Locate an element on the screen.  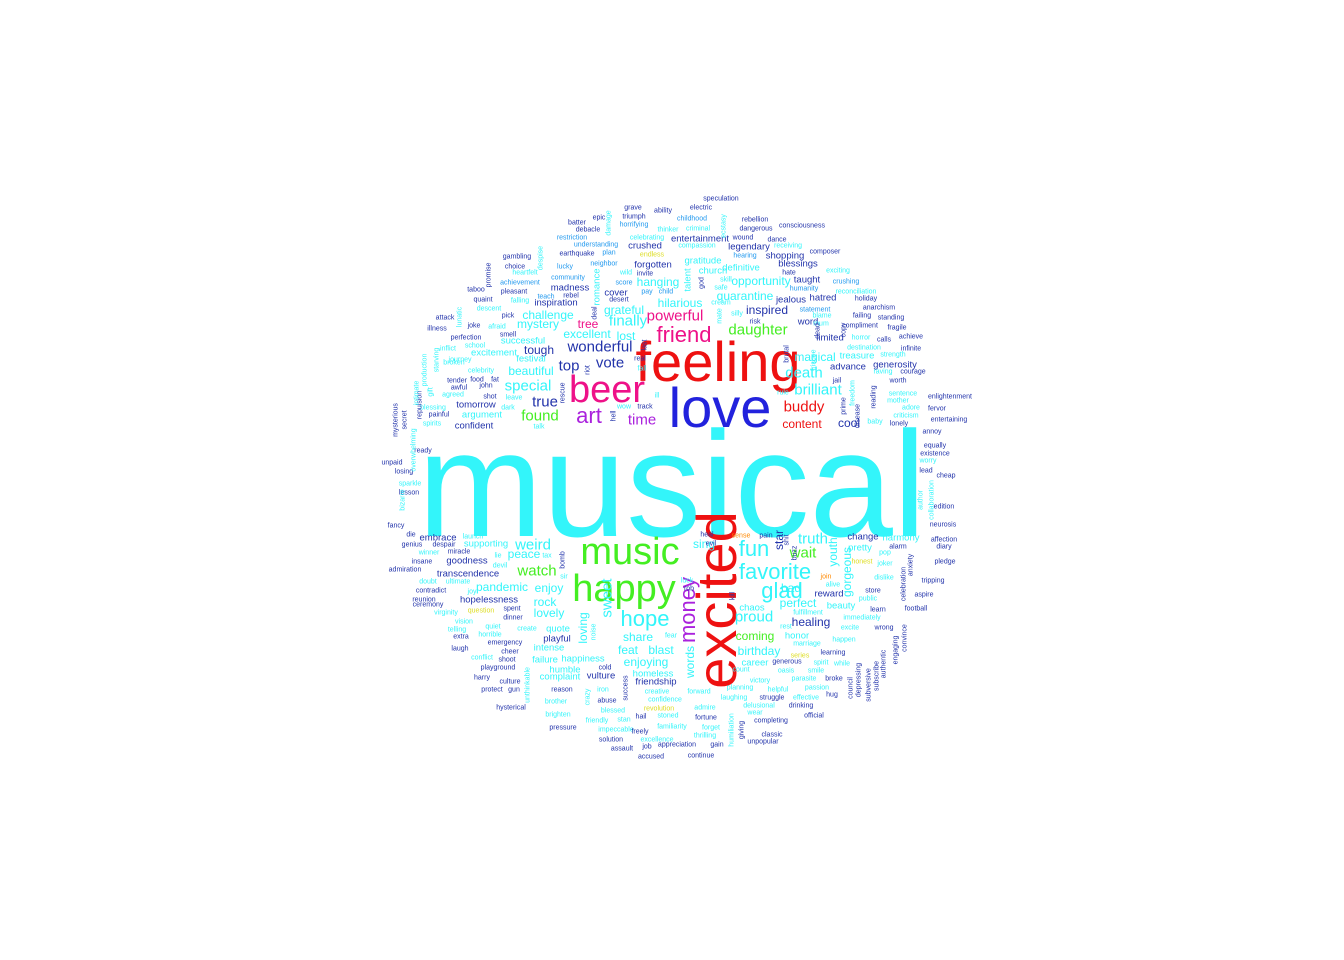
word: leave is located at coordinates (514, 398).